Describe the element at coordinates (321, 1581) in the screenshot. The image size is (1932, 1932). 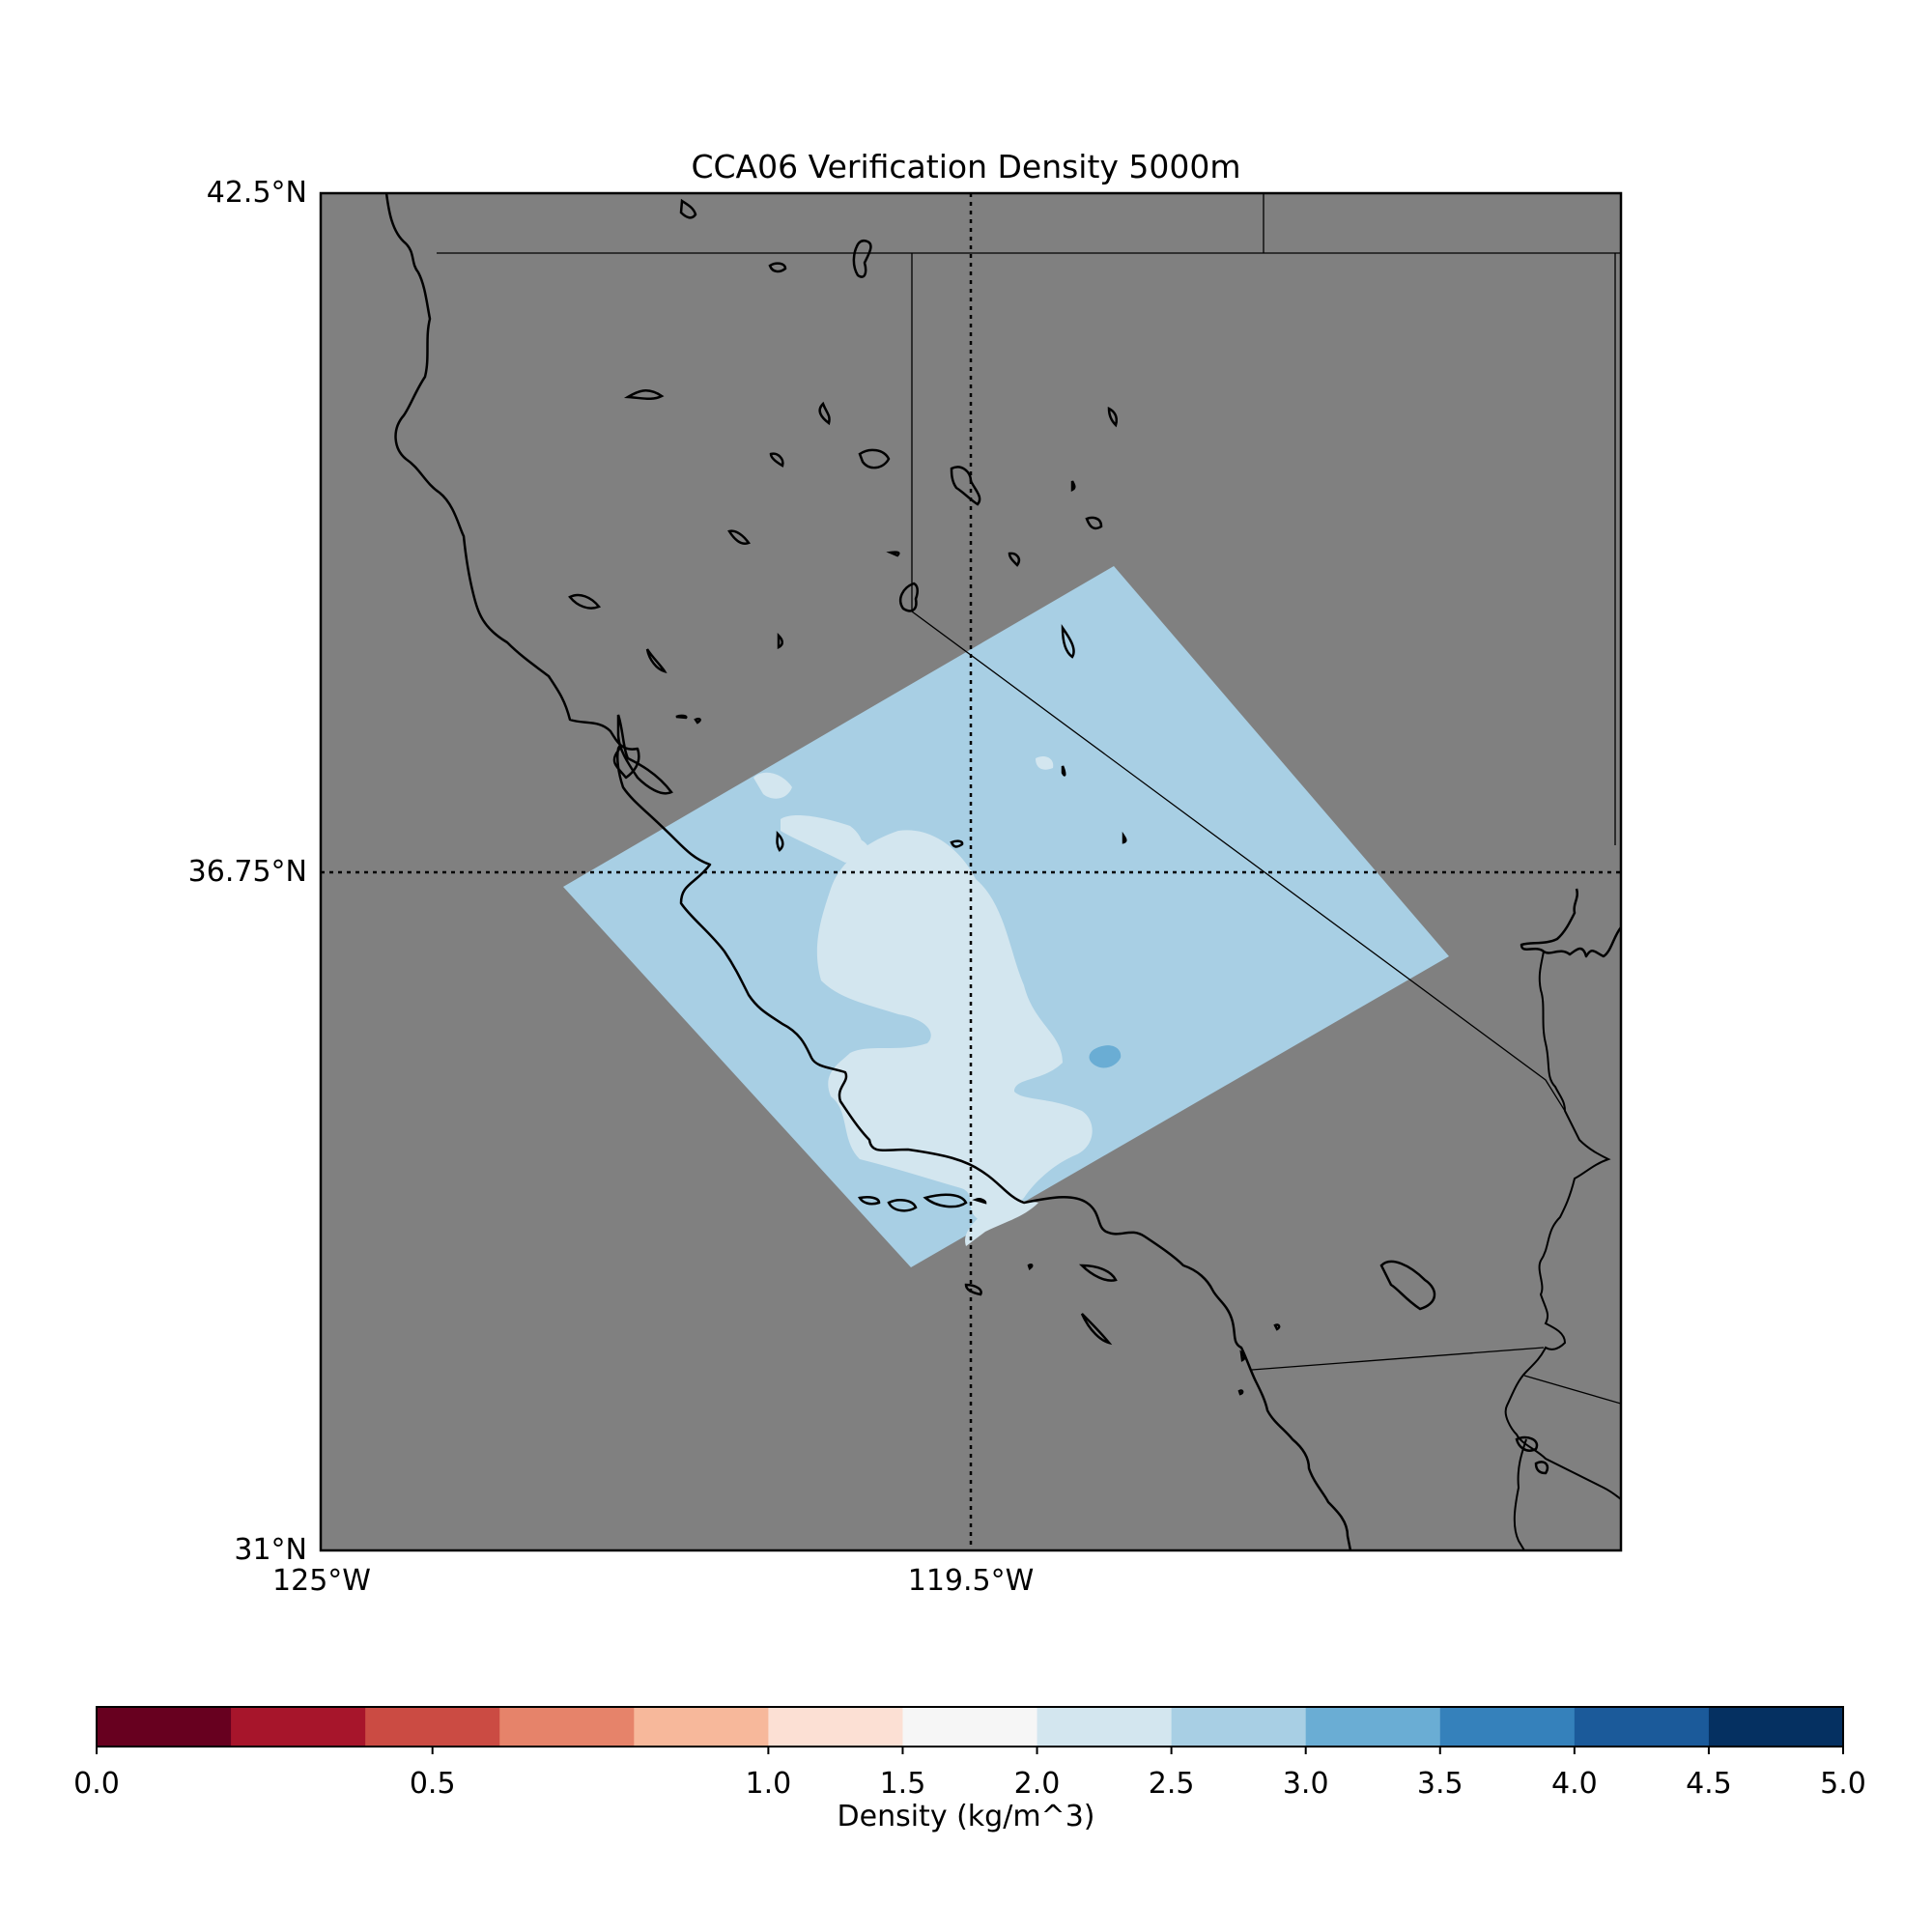
I see `lon-label-left: 125°W` at that location.